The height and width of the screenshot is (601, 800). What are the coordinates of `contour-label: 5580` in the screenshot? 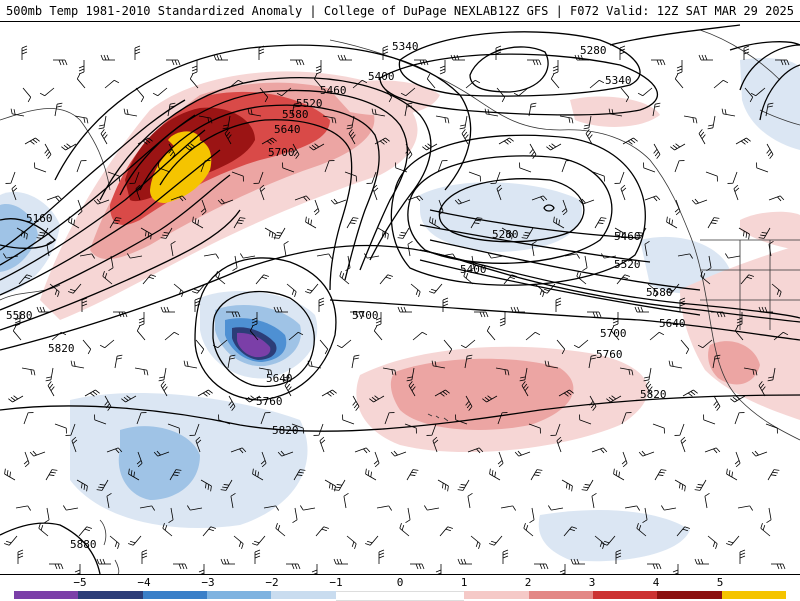 It's located at (19, 315).